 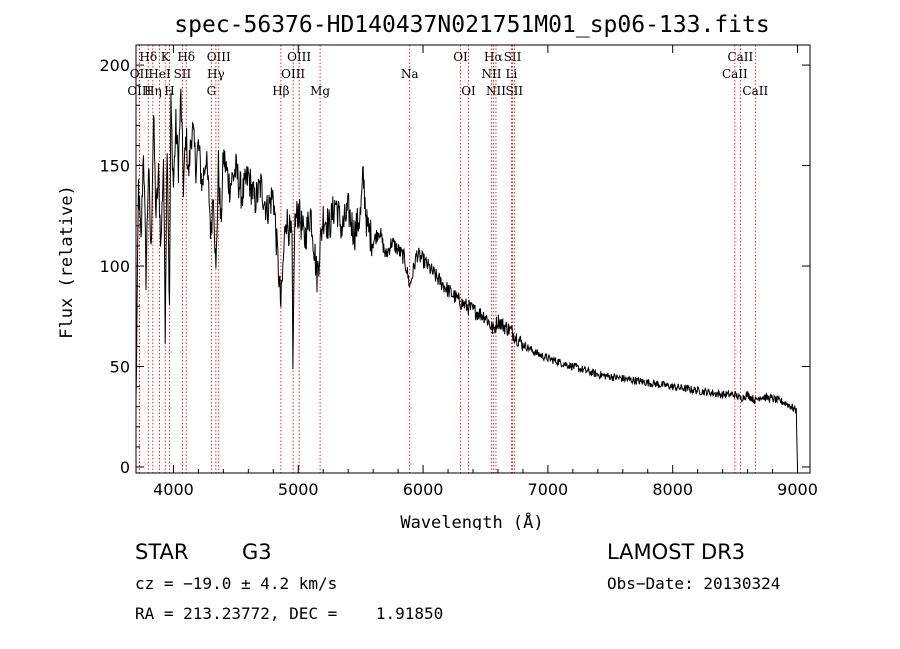 I want to click on y-tick-label-200: 200, so click(x=114, y=65).